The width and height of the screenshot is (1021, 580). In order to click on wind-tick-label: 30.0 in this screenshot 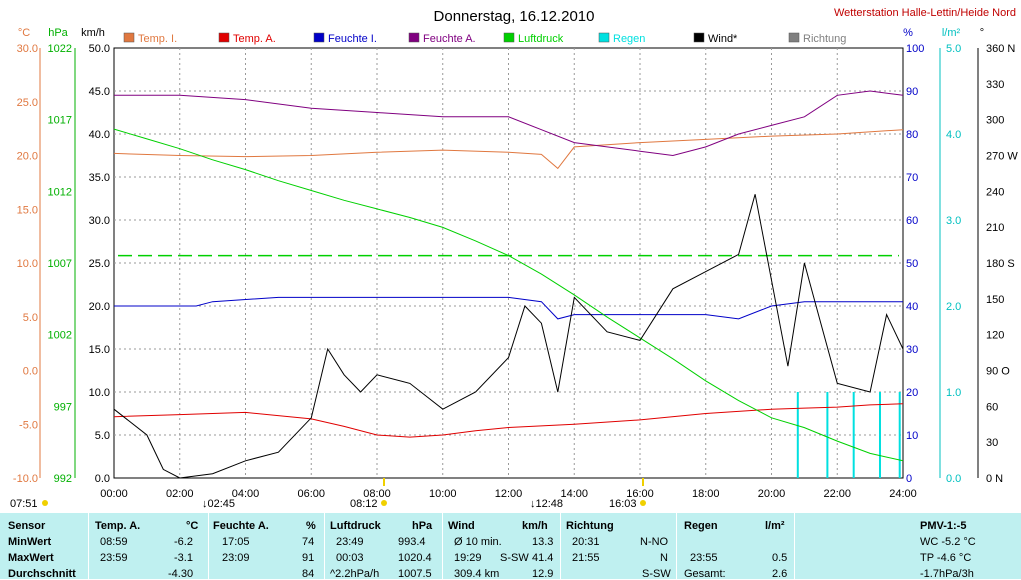, I will do `click(99, 221)`.